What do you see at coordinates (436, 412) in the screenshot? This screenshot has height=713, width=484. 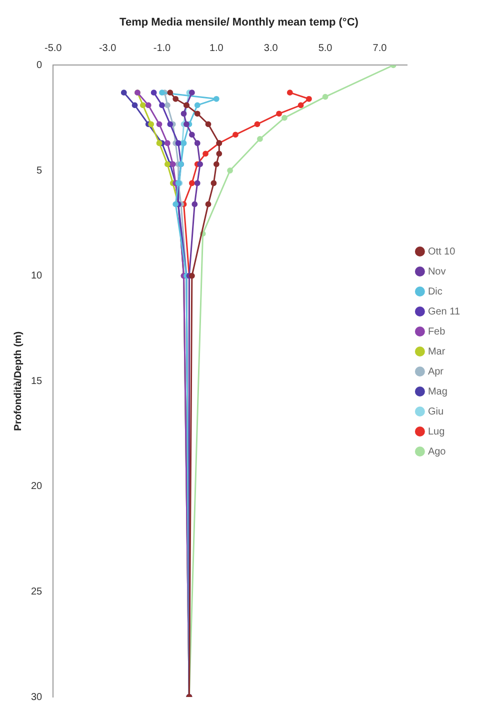 I see `legend-label: Giu` at bounding box center [436, 412].